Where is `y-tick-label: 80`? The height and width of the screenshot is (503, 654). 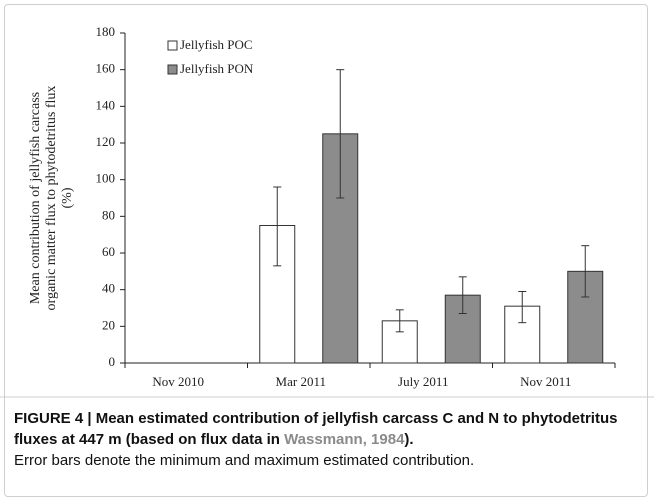
y-tick-label: 80 is located at coordinates (108, 214).